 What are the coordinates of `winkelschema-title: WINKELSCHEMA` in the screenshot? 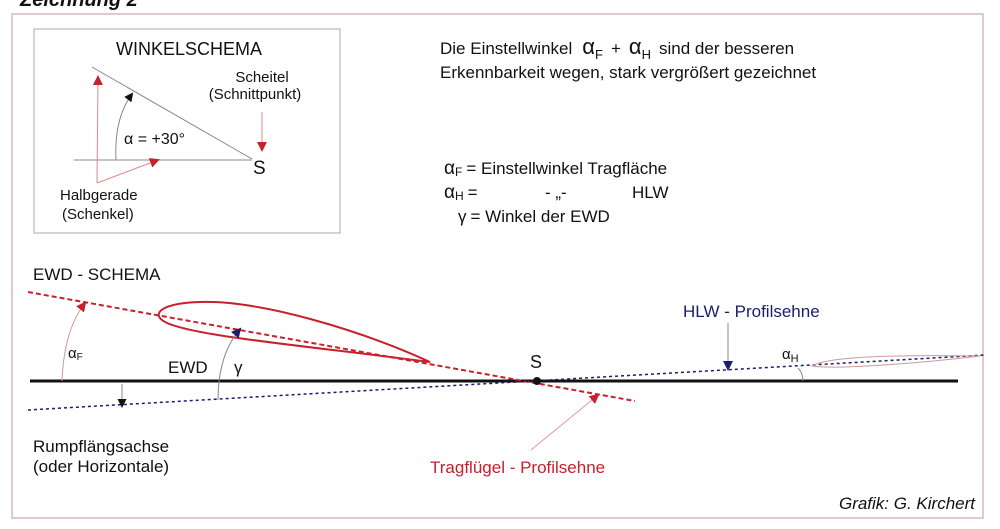 It's located at (189, 49).